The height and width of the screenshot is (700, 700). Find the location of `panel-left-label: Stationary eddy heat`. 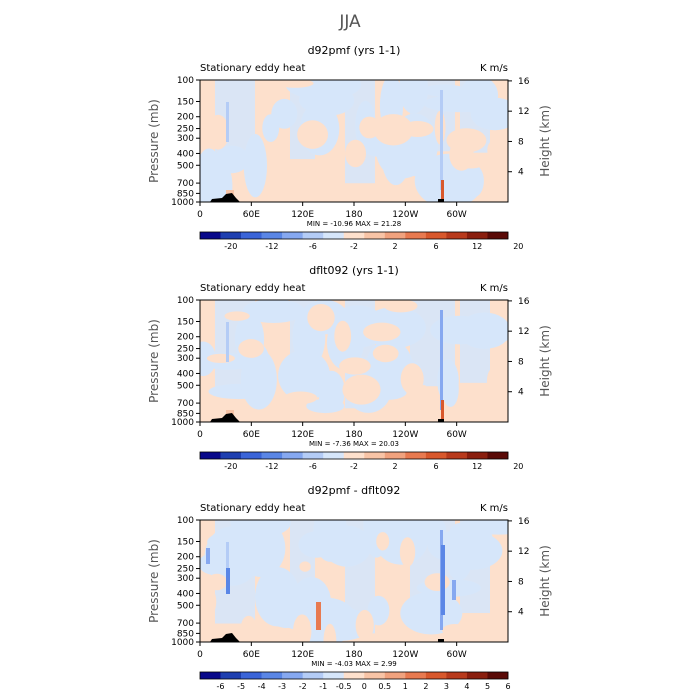

panel-left-label: Stationary eddy heat is located at coordinates (252, 68).